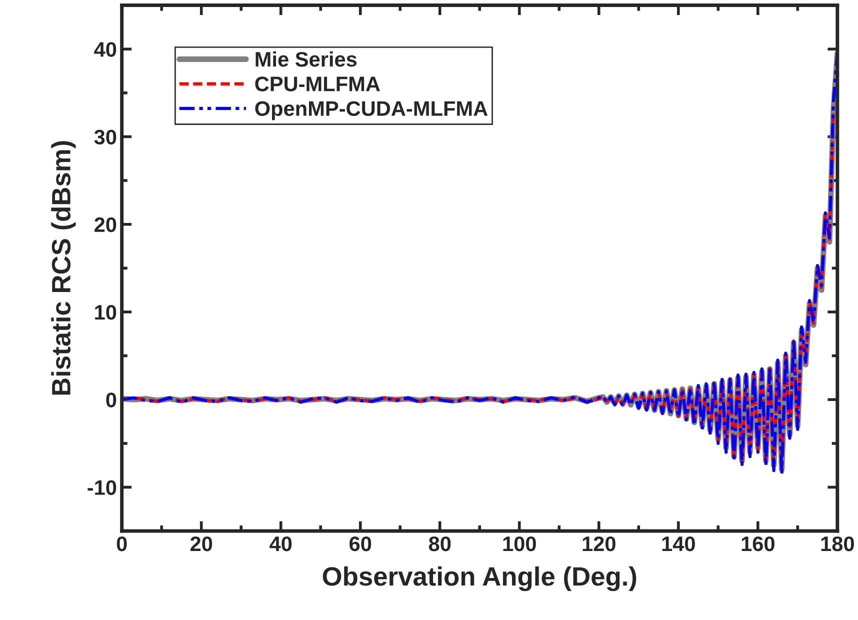 This screenshot has height=620, width=858. What do you see at coordinates (519, 544) in the screenshot?
I see `x-tick-label: 100` at bounding box center [519, 544].